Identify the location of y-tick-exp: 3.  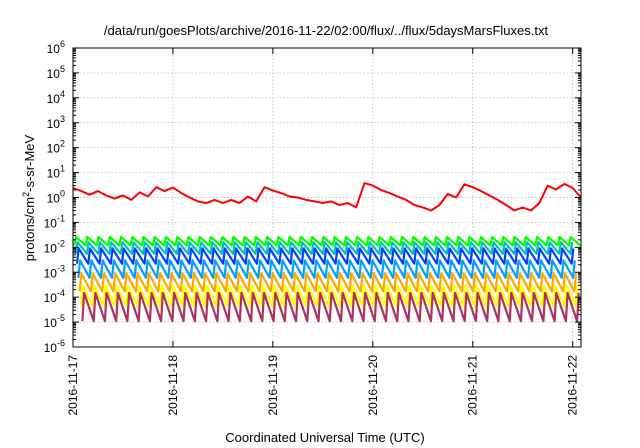
(62, 119).